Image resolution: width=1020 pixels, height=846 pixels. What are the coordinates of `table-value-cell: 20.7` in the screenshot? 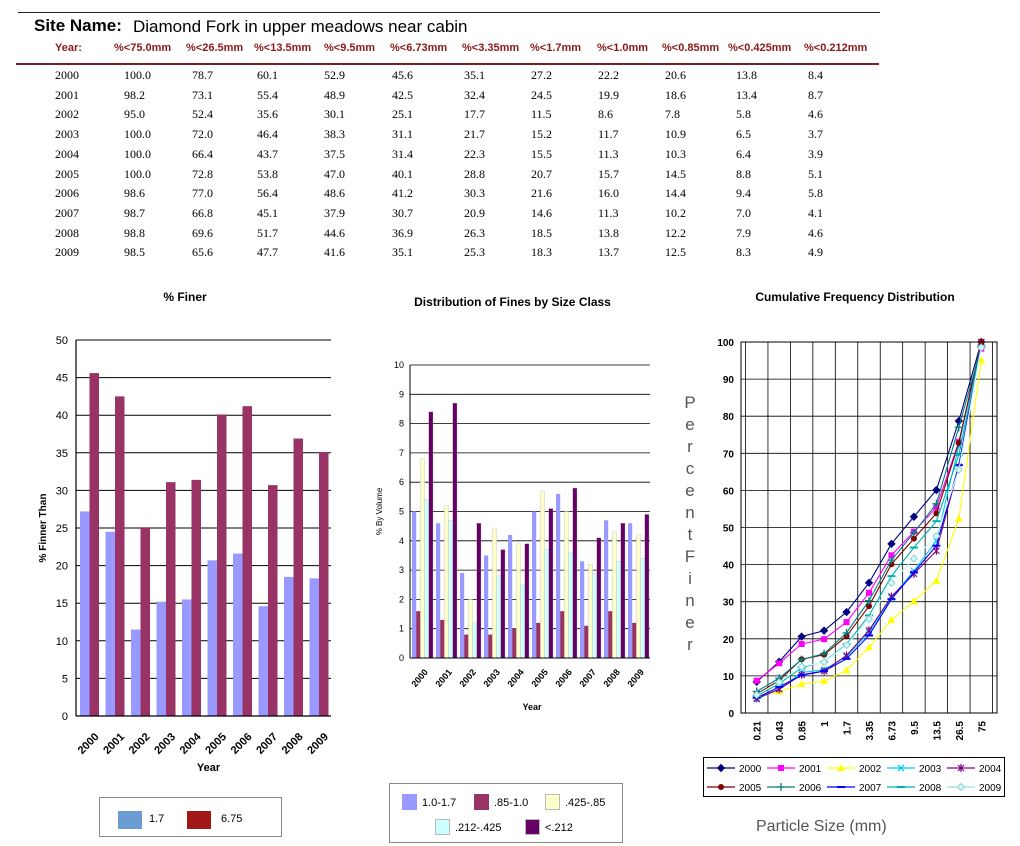 It's located at (541, 173).